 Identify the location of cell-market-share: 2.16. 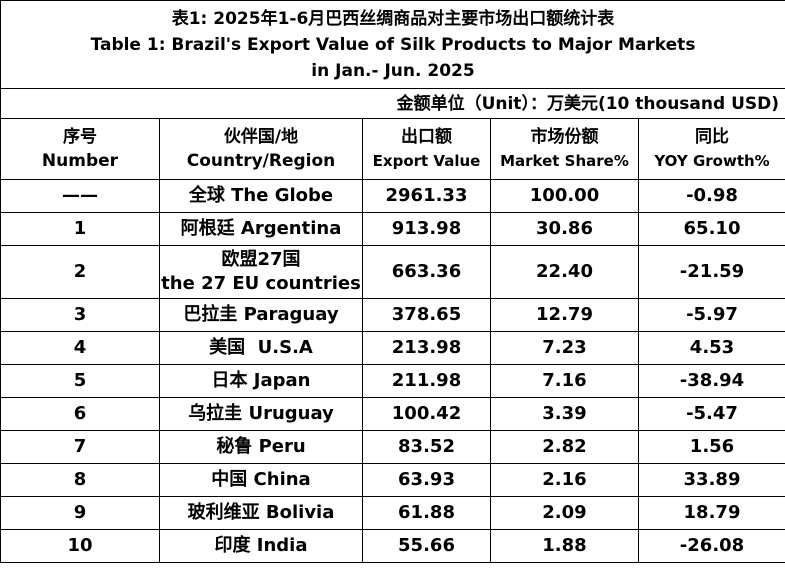
(564, 480).